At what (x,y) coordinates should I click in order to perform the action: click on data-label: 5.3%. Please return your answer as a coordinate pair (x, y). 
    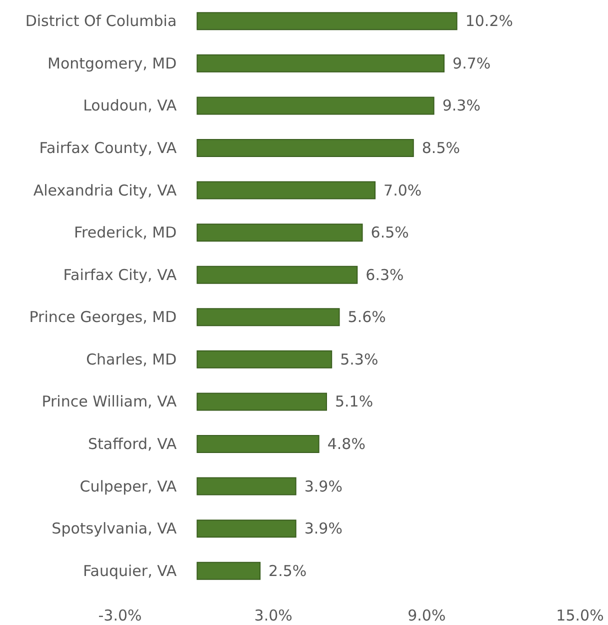
    Looking at the image, I should click on (359, 359).